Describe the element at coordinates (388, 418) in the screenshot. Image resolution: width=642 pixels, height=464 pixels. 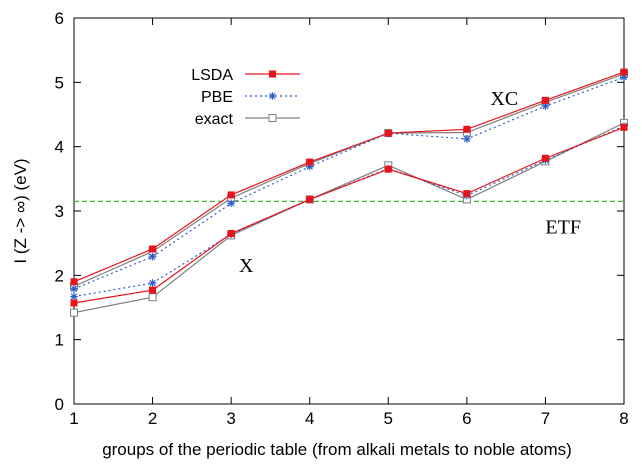
I see `x-tick-label: 5` at that location.